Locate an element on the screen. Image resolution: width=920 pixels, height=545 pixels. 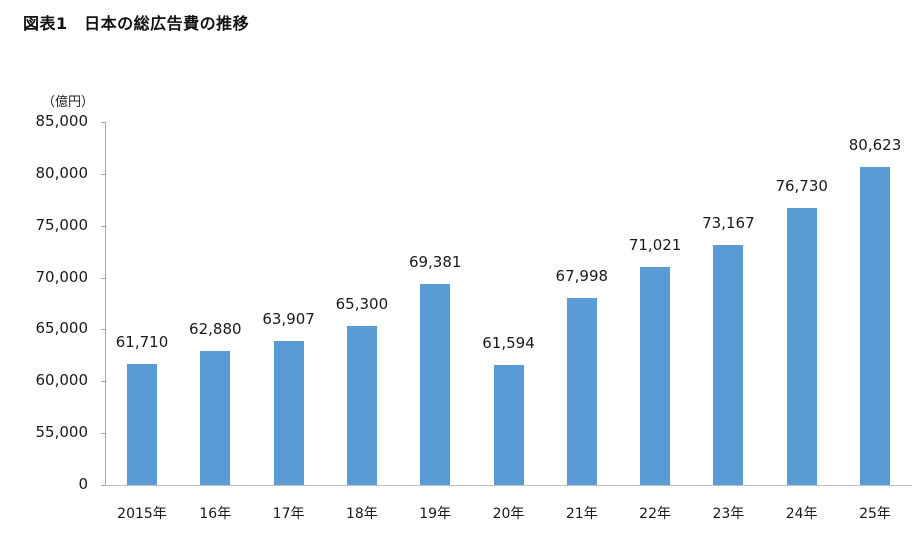
bar-value-label: 71,021 is located at coordinates (655, 244).